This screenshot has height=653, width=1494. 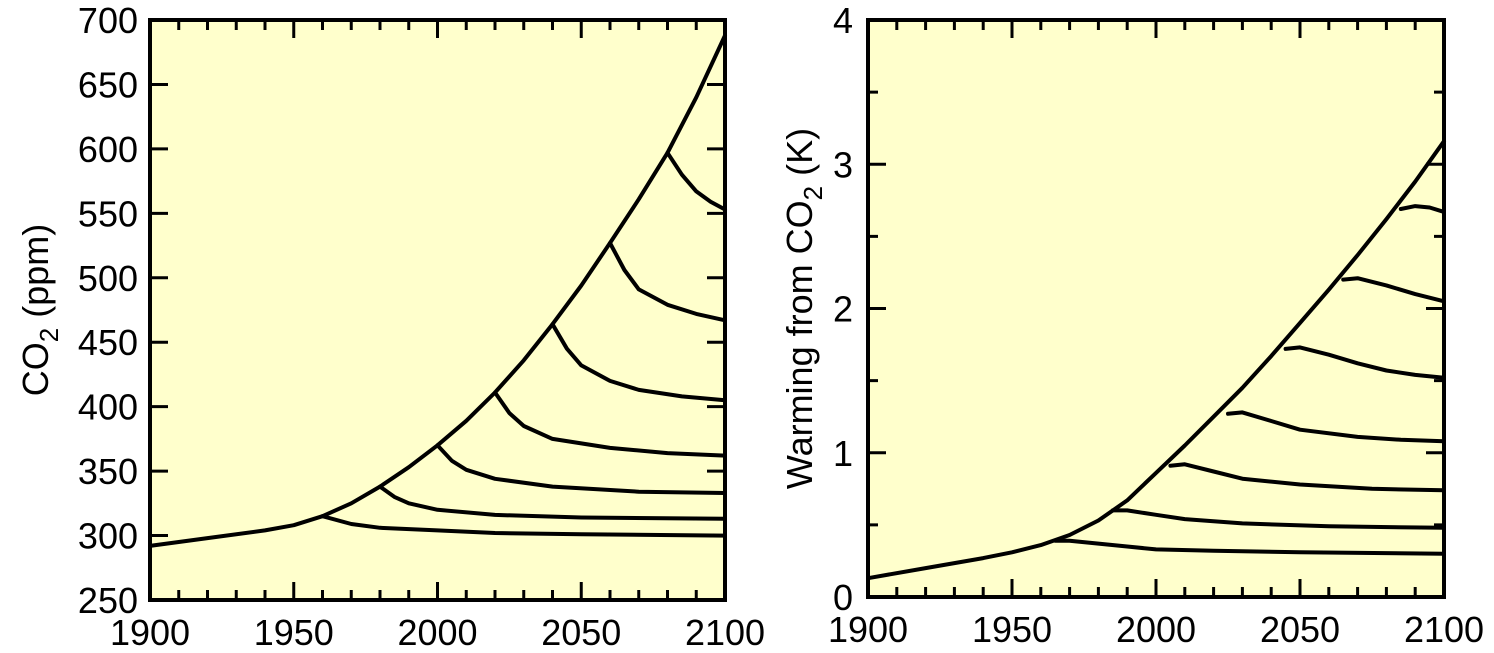 What do you see at coordinates (843, 453) in the screenshot?
I see `warming-y-tick-label: 1` at bounding box center [843, 453].